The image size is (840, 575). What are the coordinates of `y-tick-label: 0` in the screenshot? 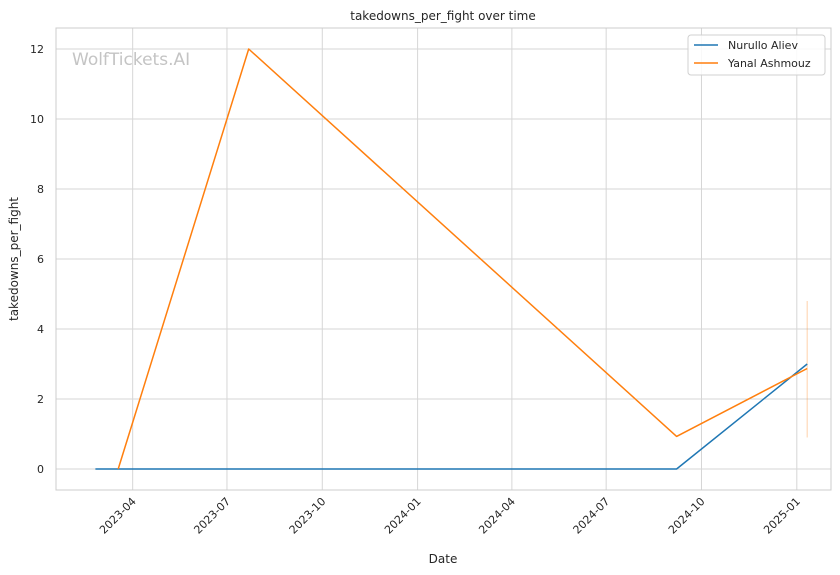 It's located at (40, 469).